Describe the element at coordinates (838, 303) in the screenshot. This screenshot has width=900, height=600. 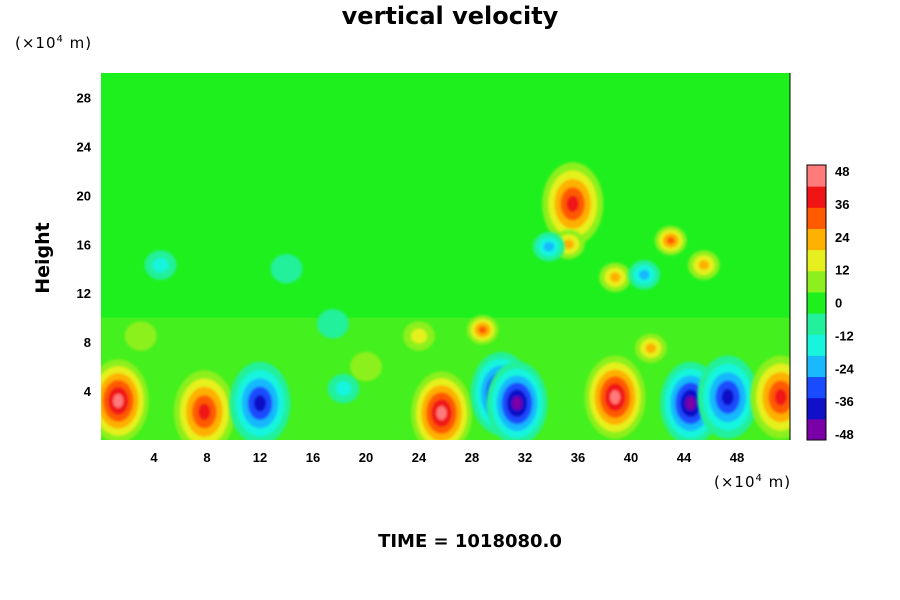
I see `colorbar-tick-label: 0` at that location.